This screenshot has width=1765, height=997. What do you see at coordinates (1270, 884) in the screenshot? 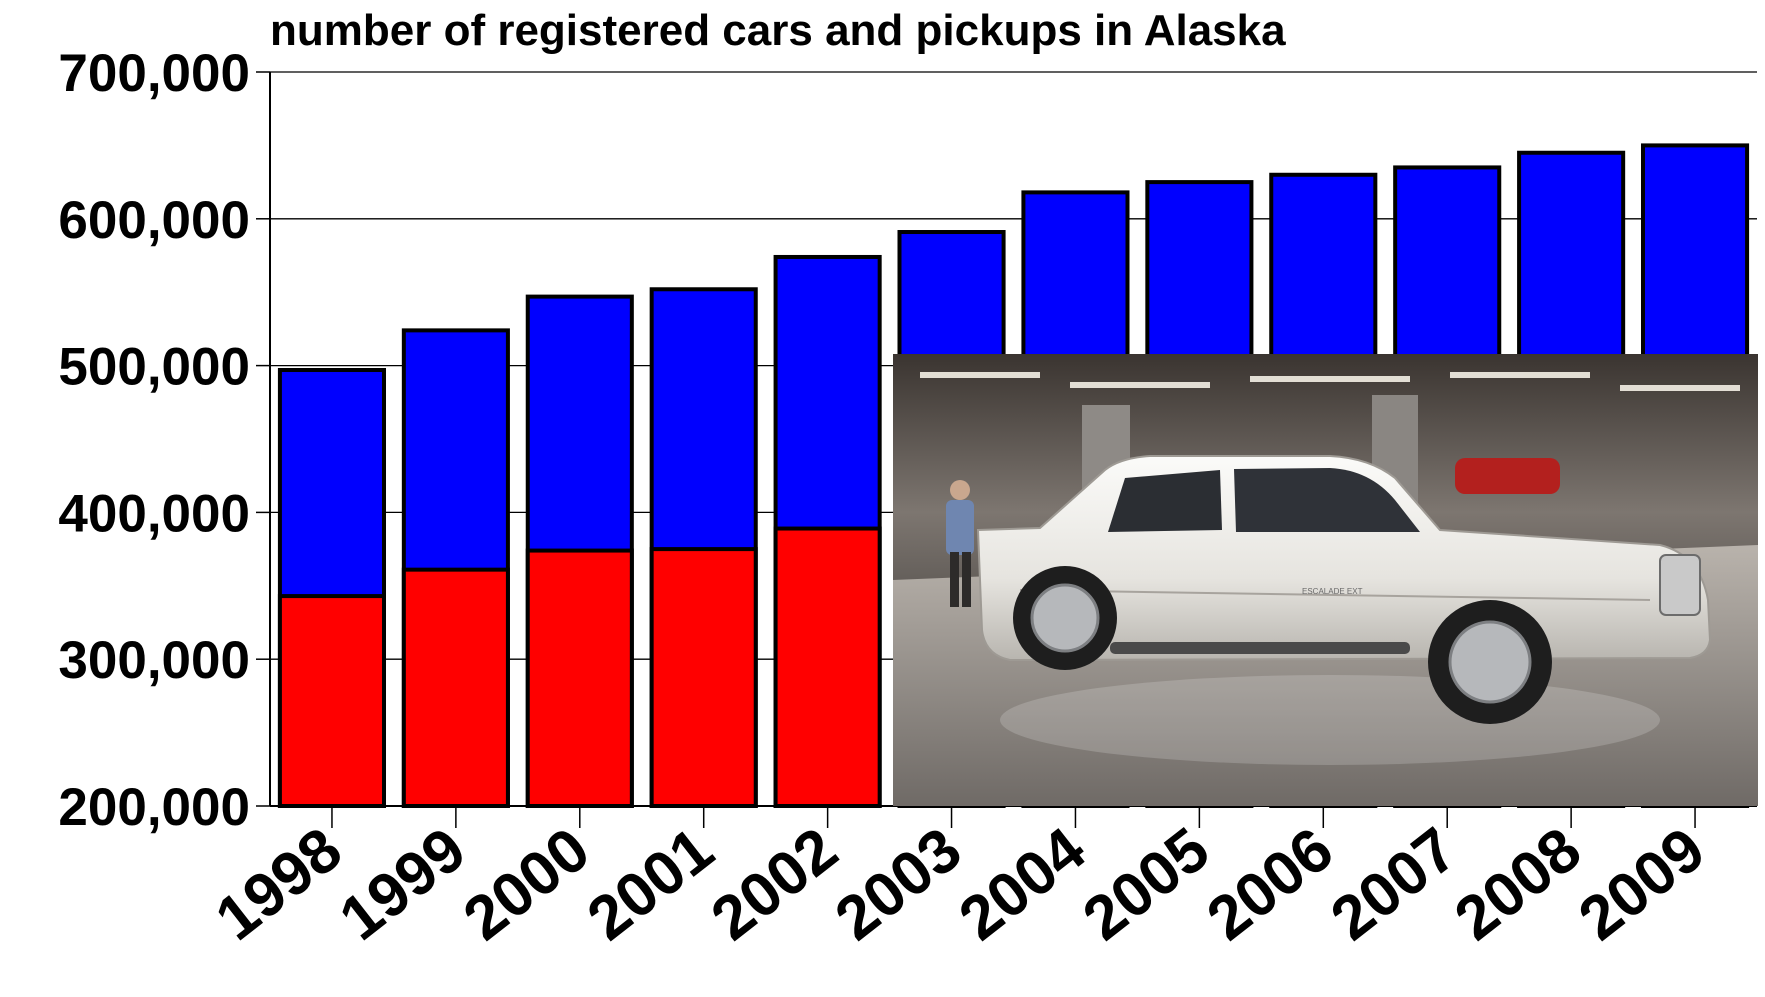
I see `x-tick-label: 2006` at bounding box center [1270, 884].